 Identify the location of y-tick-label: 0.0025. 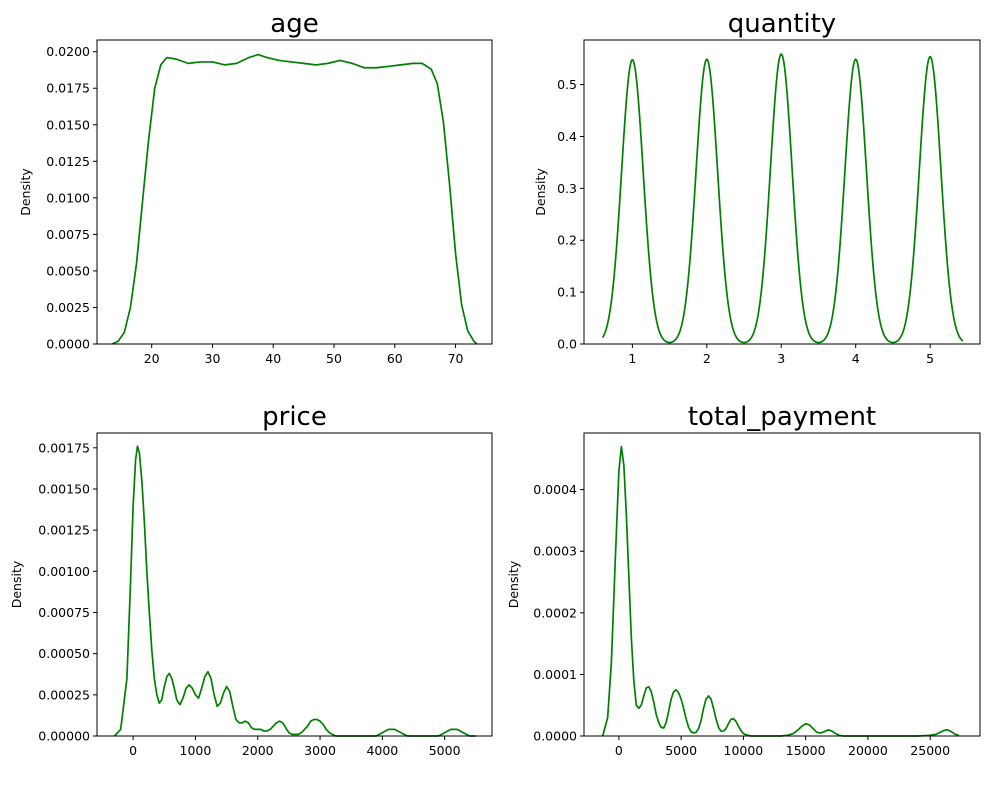
(68, 307).